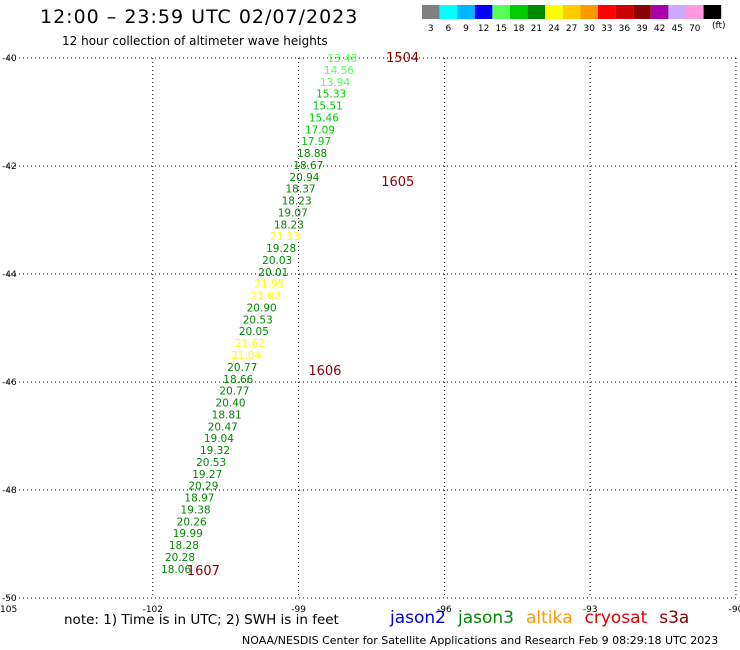 This screenshot has height=650, width=740. What do you see at coordinates (590, 610) in the screenshot?
I see `x-tick-label: -93` at bounding box center [590, 610].